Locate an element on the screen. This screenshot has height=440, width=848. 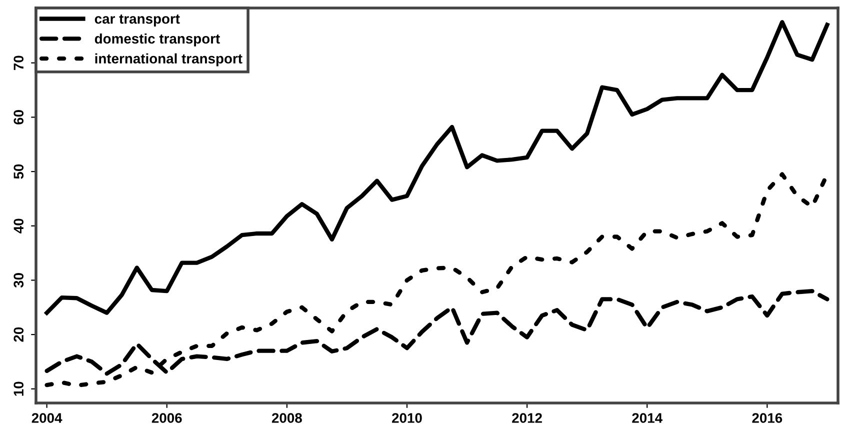
y-tick-label: 40 is located at coordinates (19, 226).